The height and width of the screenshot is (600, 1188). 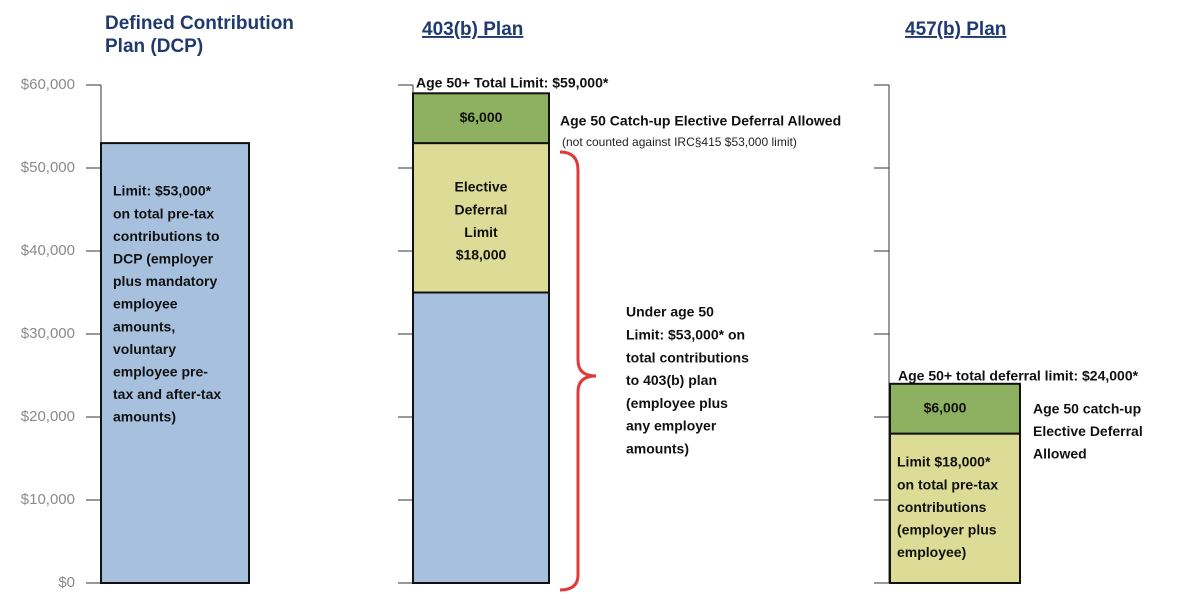 What do you see at coordinates (144, 417) in the screenshot?
I see `segment-label: amounts)` at bounding box center [144, 417].